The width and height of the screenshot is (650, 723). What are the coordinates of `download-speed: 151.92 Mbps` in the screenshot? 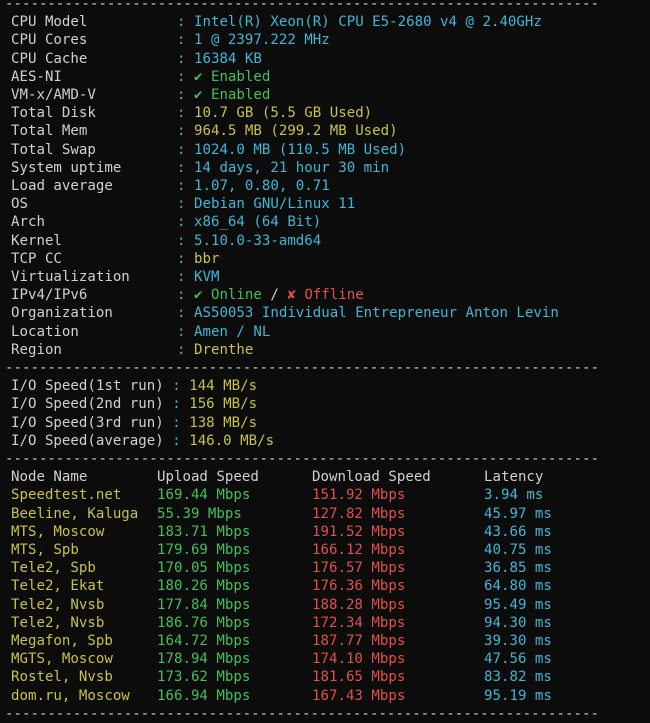 It's located at (359, 495).